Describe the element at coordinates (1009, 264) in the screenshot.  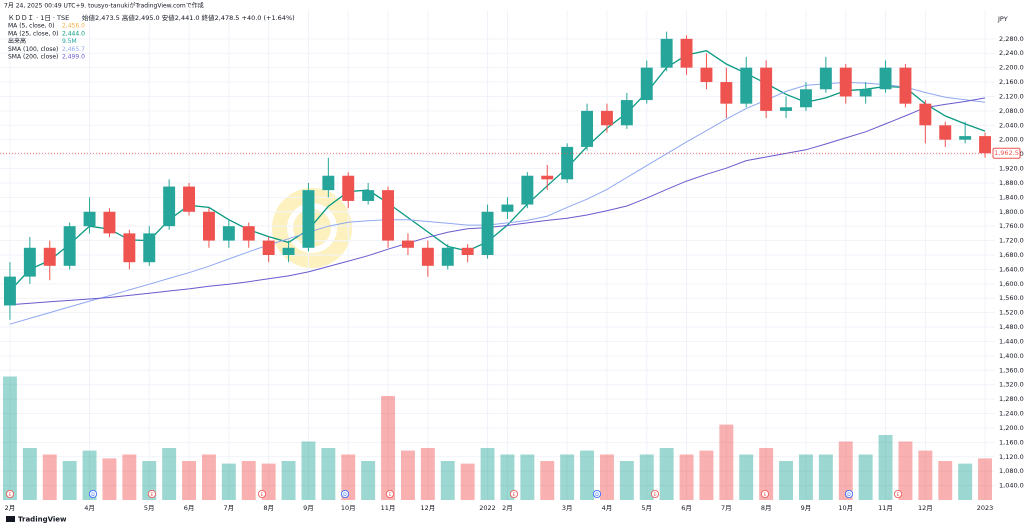
I see `price-axis` at that location.